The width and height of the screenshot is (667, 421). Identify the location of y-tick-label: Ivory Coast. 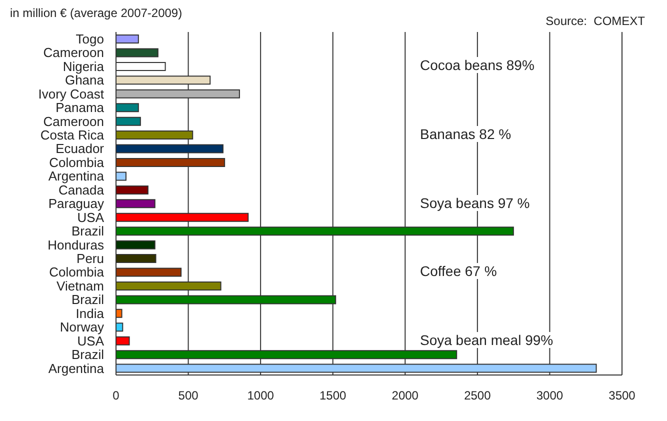
(71, 94).